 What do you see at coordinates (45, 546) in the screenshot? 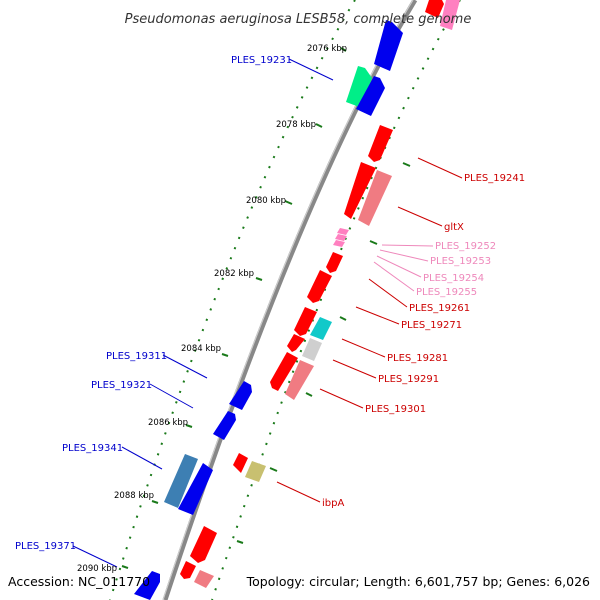
I see `gene-label: PLES_19371` at bounding box center [45, 546].